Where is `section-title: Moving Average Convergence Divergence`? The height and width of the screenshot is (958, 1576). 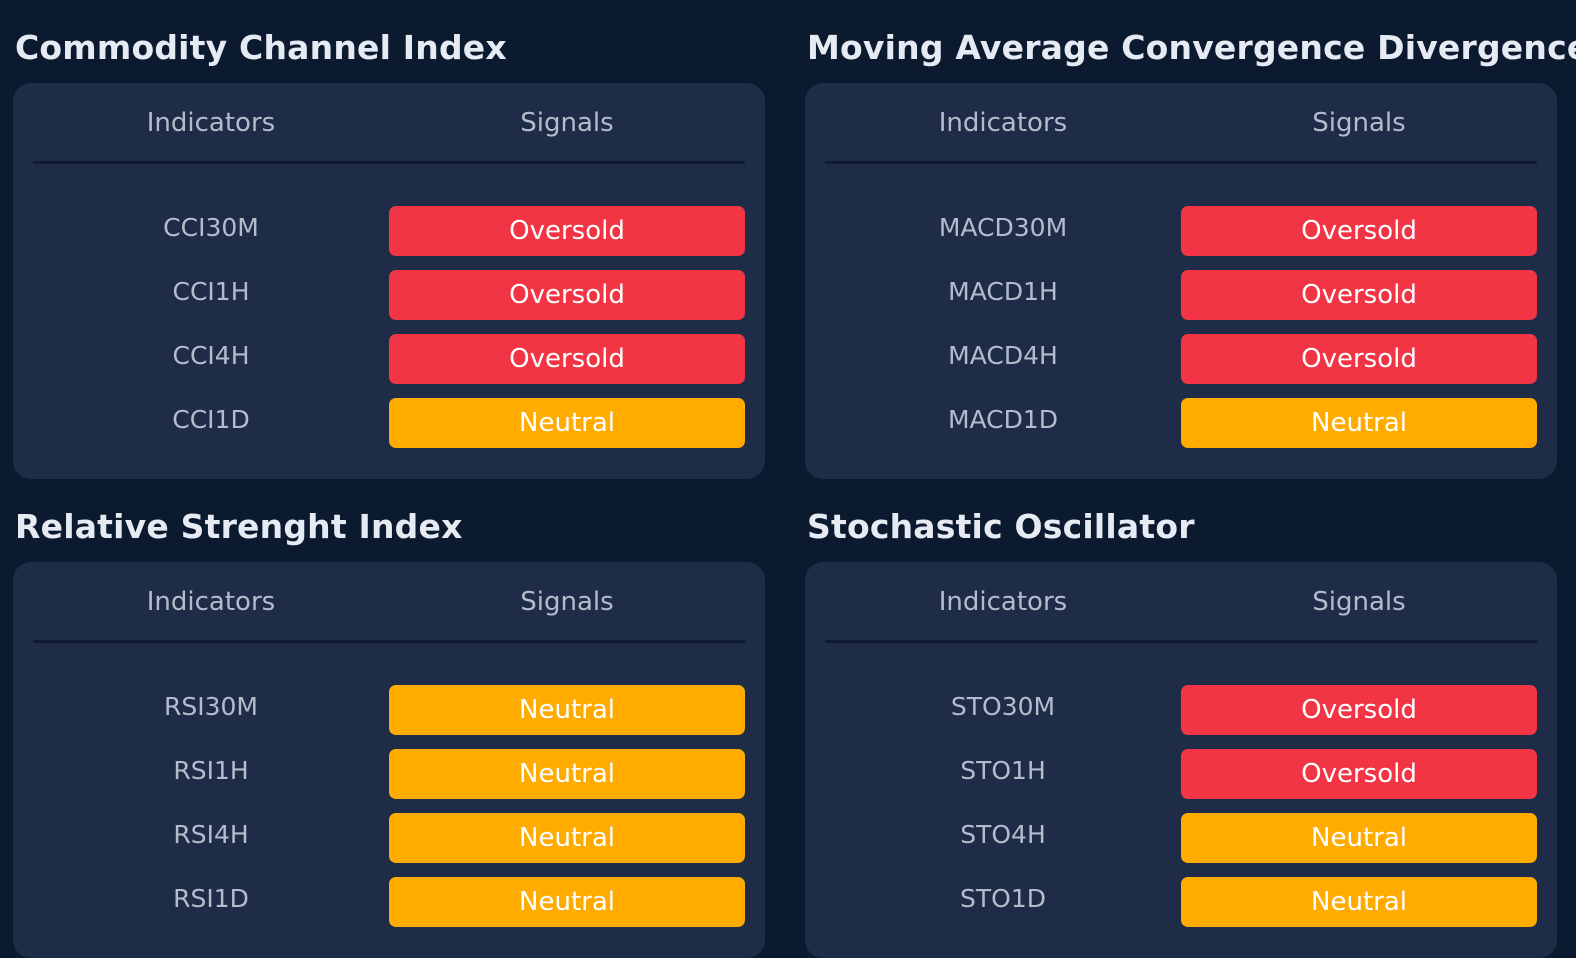 section-title: Moving Average Convergence Divergence is located at coordinates (1191, 47).